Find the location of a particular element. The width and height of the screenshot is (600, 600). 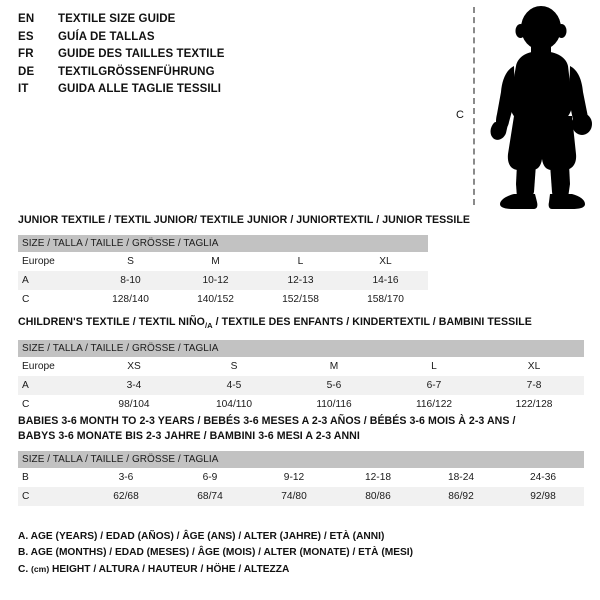

table-row: A 8-10 10-12 12-13 14-16 is located at coordinates (223, 280).